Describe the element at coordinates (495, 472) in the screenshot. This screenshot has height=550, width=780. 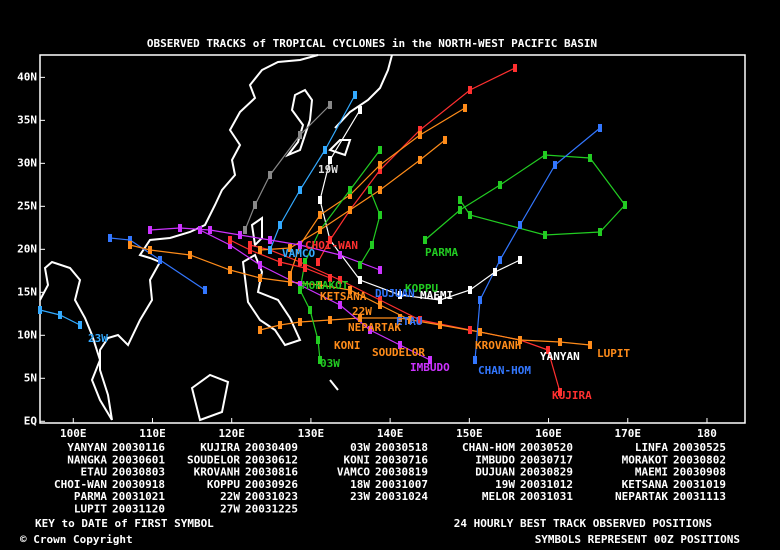
I see `legend-name: DUJUAN` at that location.